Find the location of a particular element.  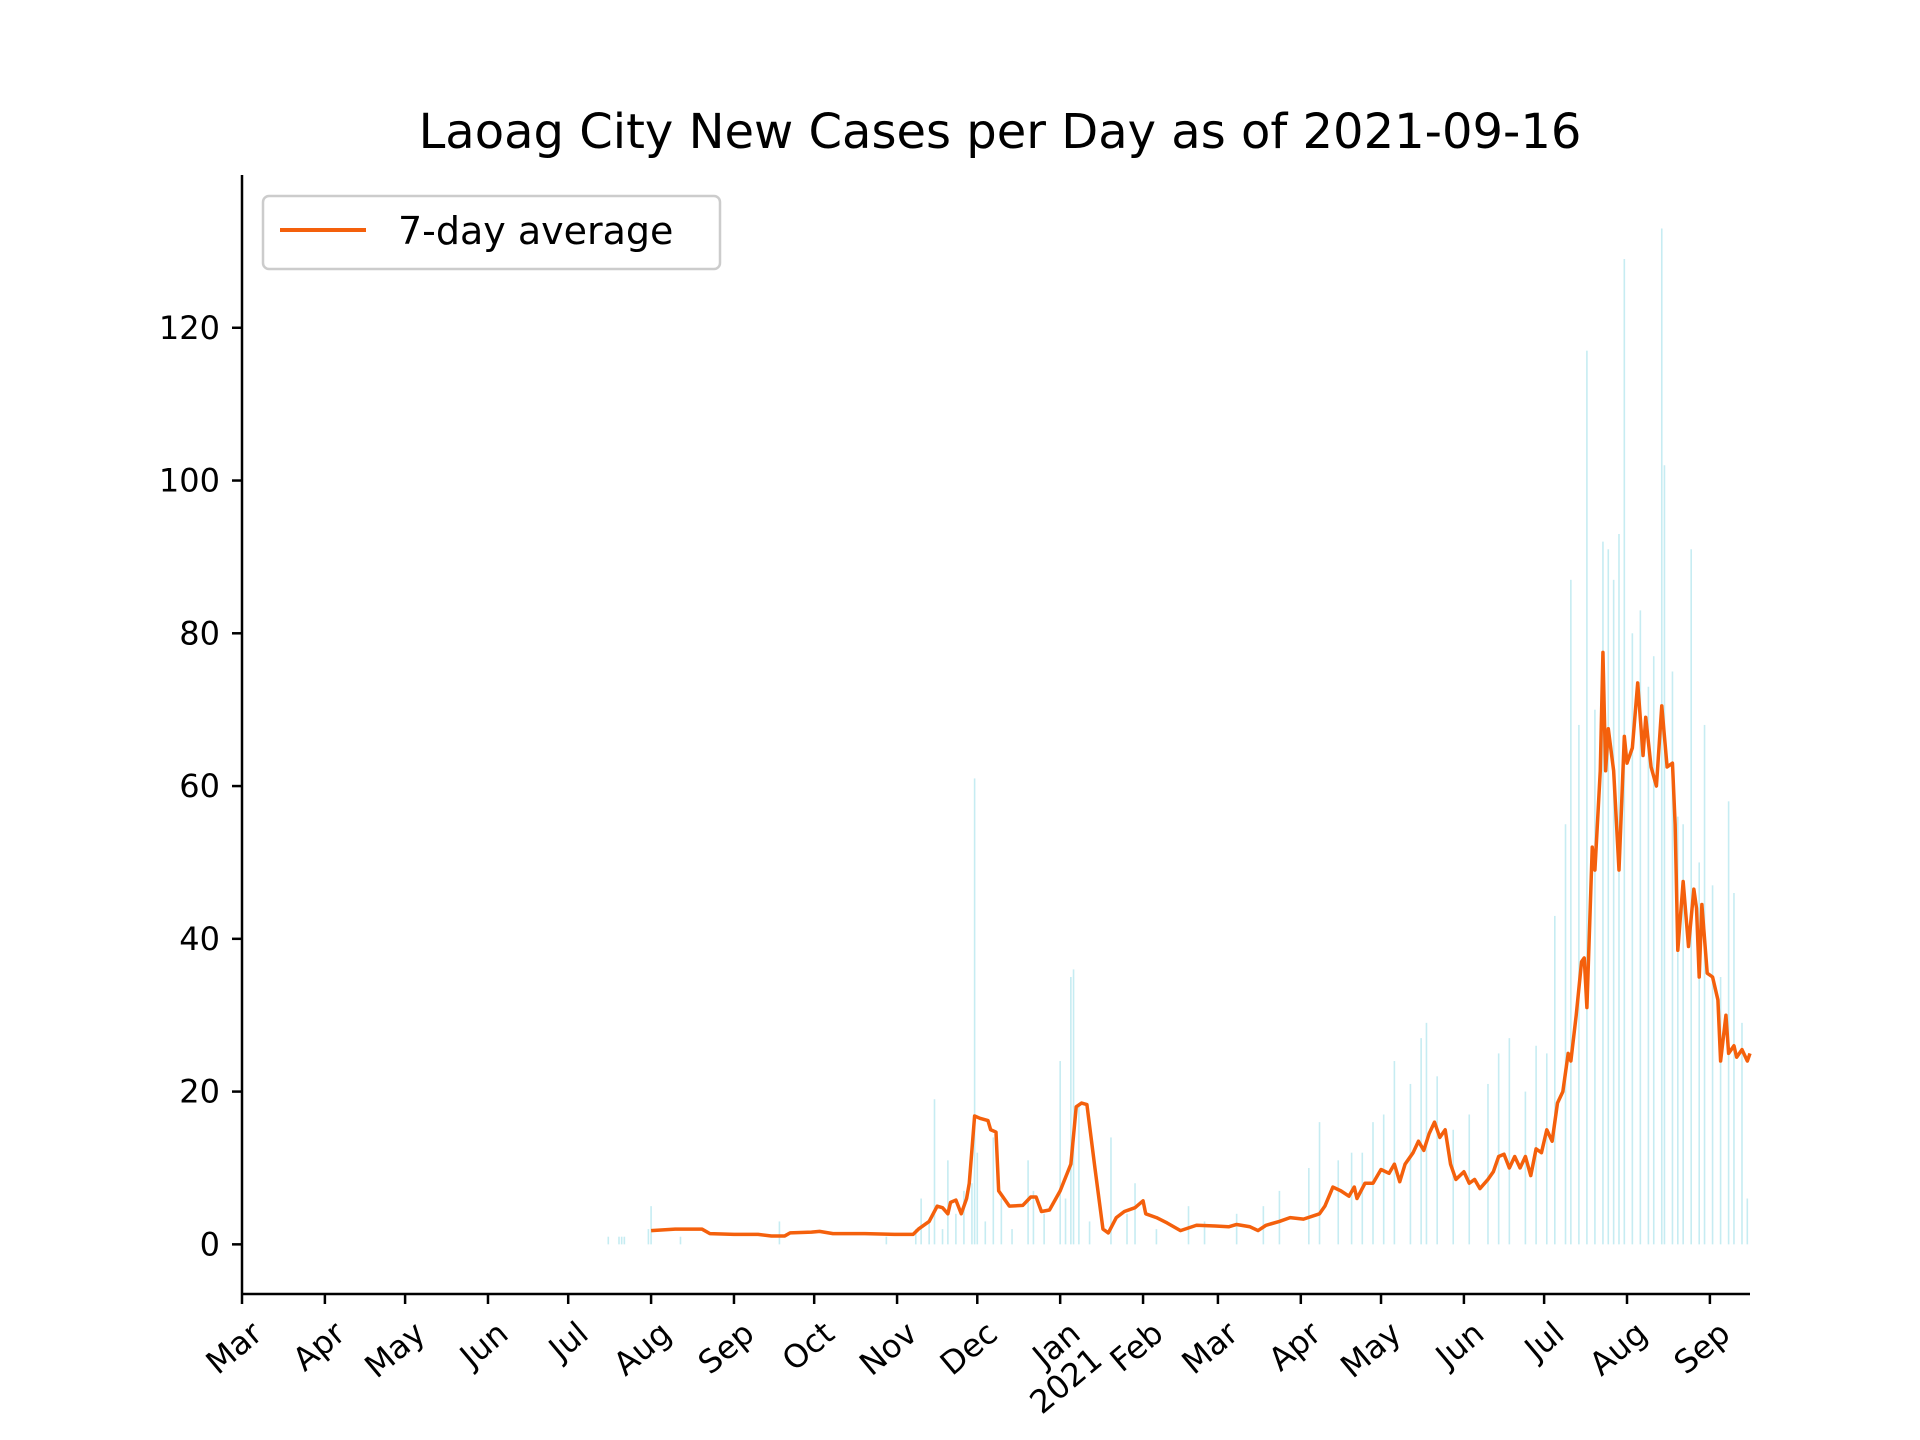

y-tick-label: 60 is located at coordinates (199, 786).